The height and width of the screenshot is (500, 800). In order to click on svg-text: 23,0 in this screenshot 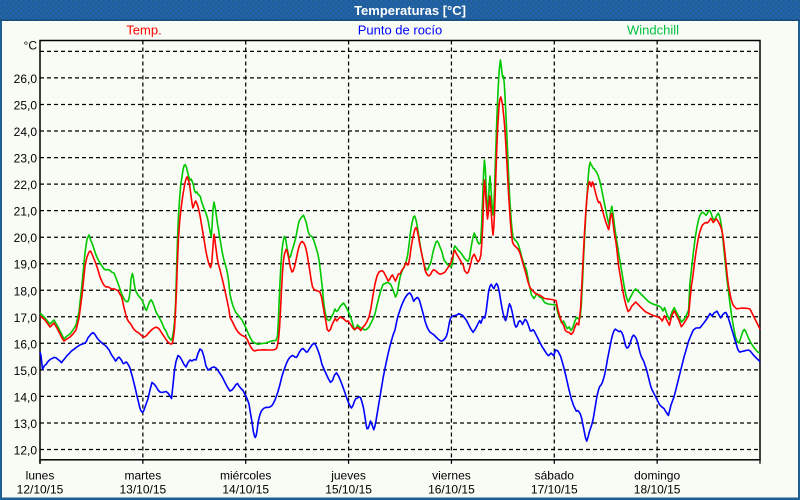, I will do `click(26, 159)`.